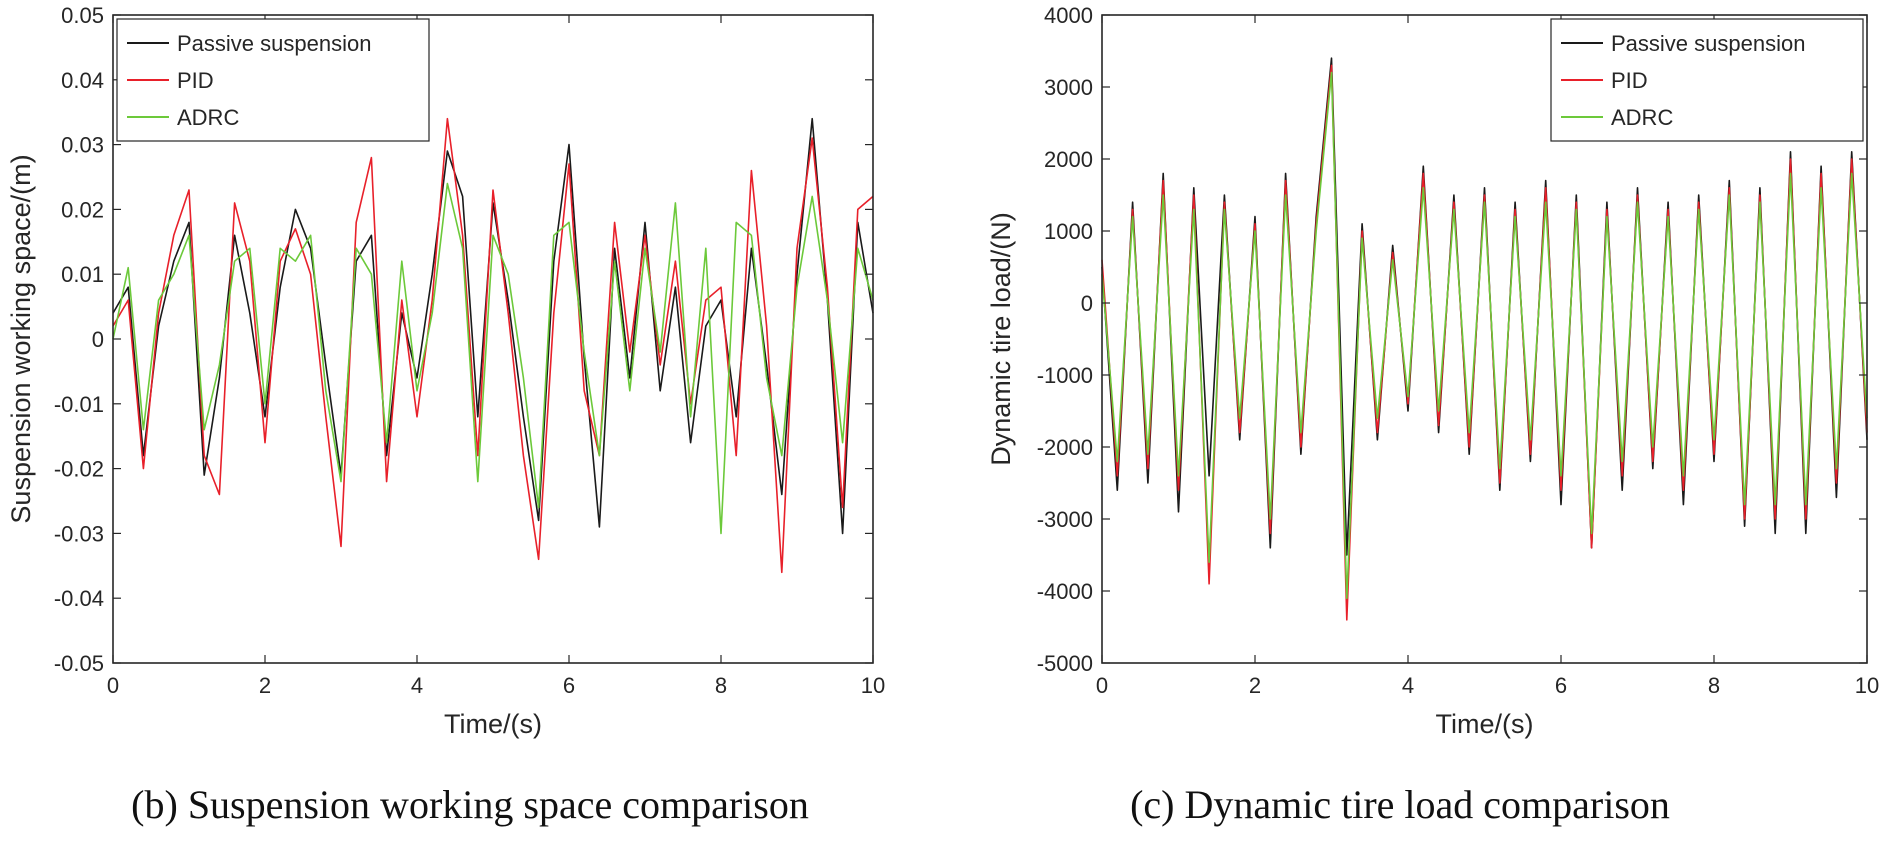  Describe the element at coordinates (79, 598) in the screenshot. I see `y-tick-label: -0.04` at that location.